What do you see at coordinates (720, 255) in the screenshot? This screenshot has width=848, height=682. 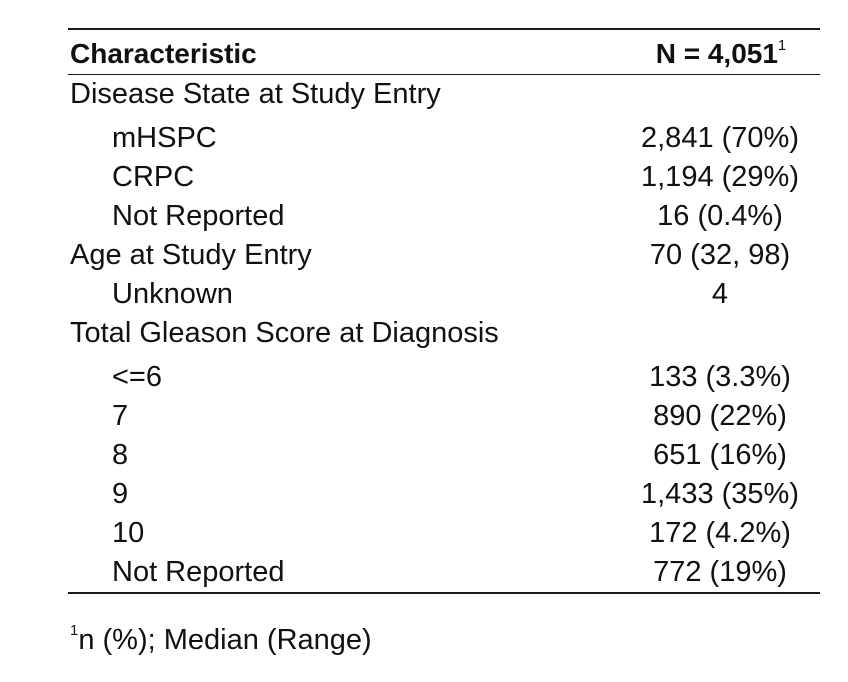 I see `row-value: 70 (32, 98)` at bounding box center [720, 255].